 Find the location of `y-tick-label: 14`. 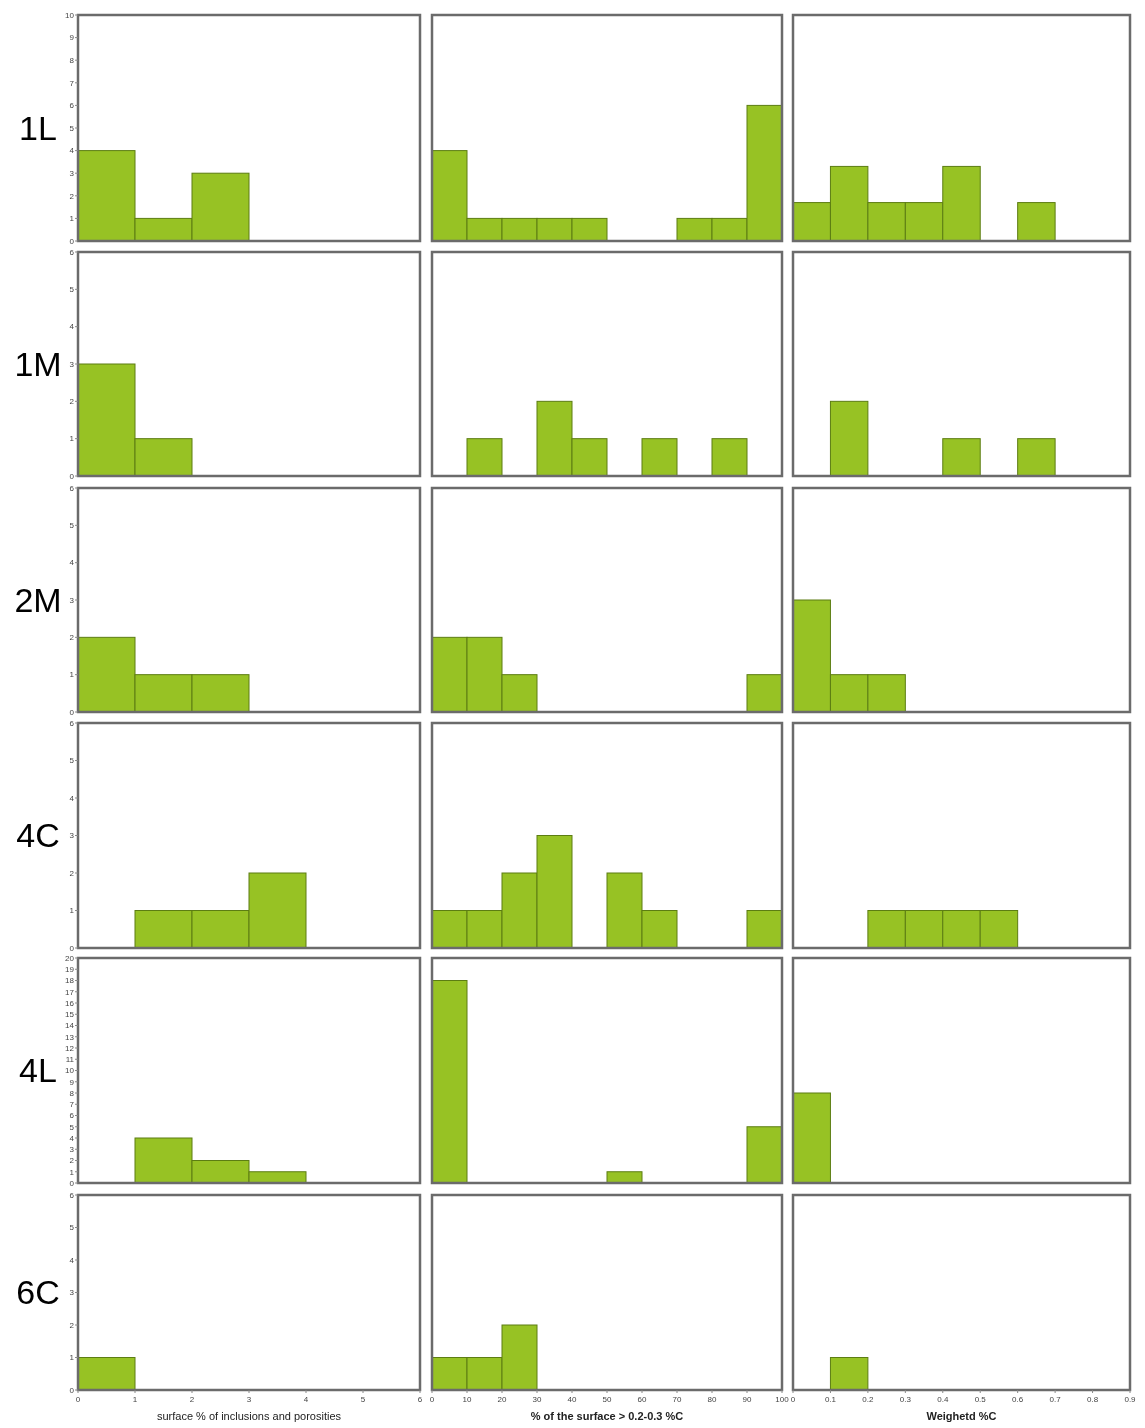

y-tick-label: 14 is located at coordinates (70, 1026).